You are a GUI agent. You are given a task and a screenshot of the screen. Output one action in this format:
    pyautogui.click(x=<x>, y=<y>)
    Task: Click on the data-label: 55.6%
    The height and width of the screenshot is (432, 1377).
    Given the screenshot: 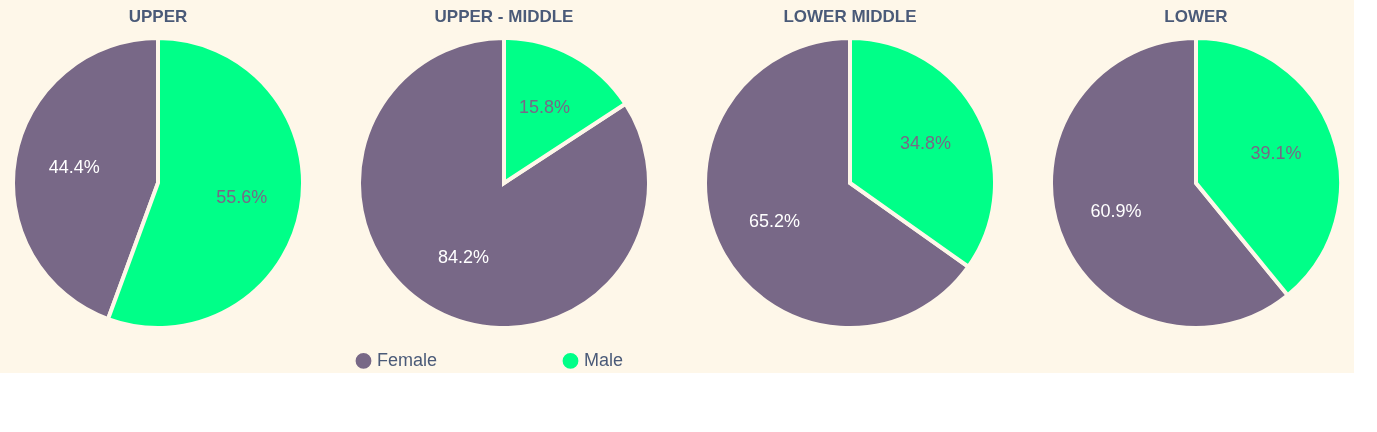 What is the action you would take?
    pyautogui.click(x=242, y=196)
    